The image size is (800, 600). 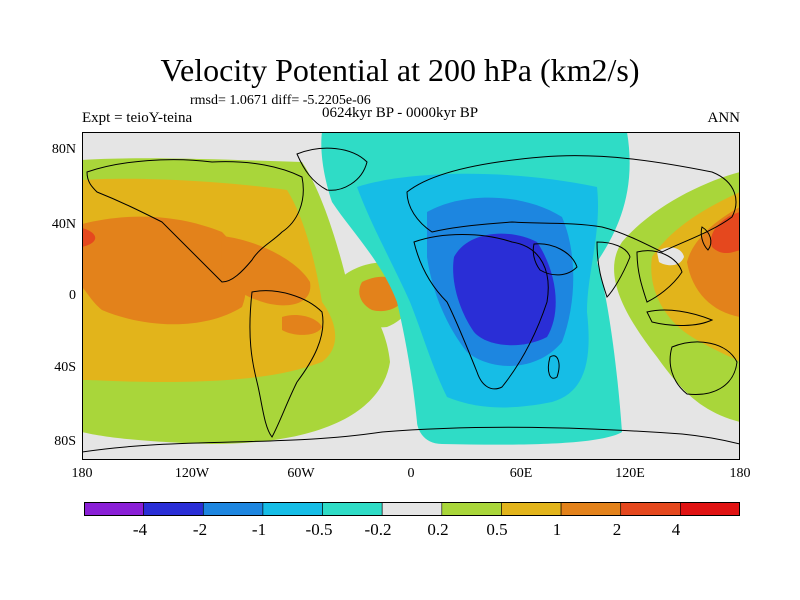 I want to click on colorbar, so click(x=412, y=509).